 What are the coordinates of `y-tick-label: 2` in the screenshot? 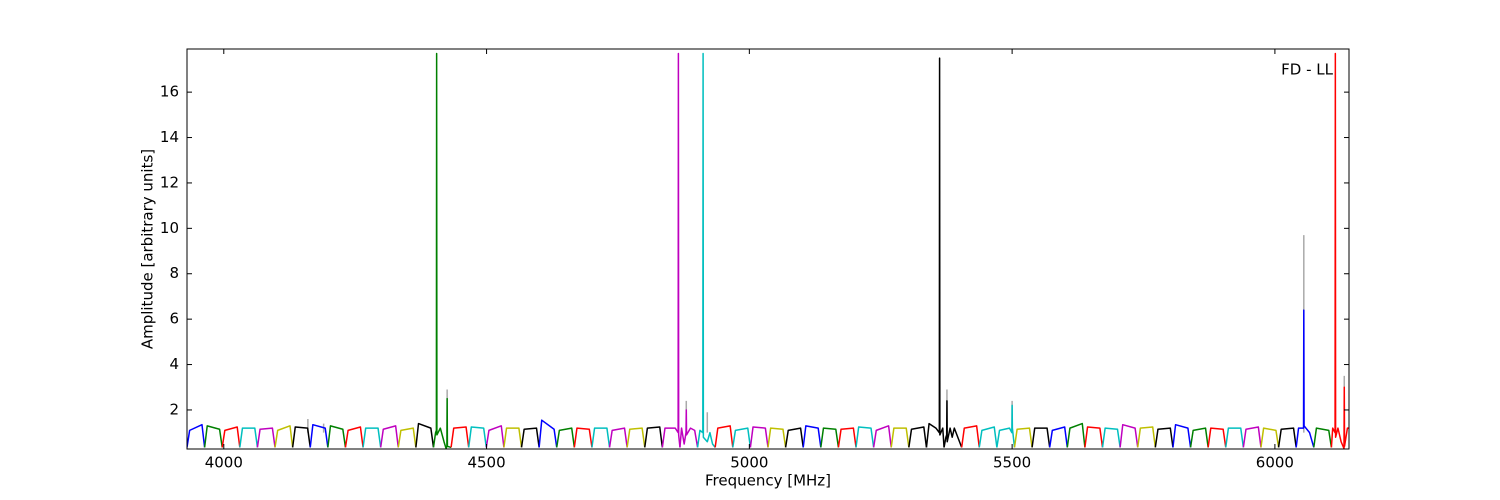 It's located at (174, 409).